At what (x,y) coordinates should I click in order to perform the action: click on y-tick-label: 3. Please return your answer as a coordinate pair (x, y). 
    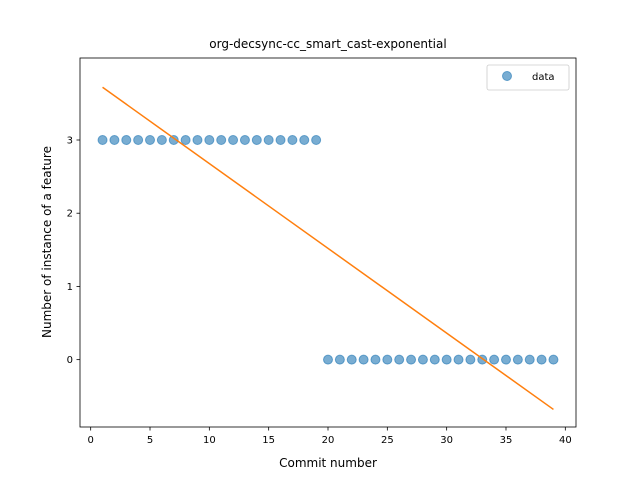
    Looking at the image, I should click on (70, 141).